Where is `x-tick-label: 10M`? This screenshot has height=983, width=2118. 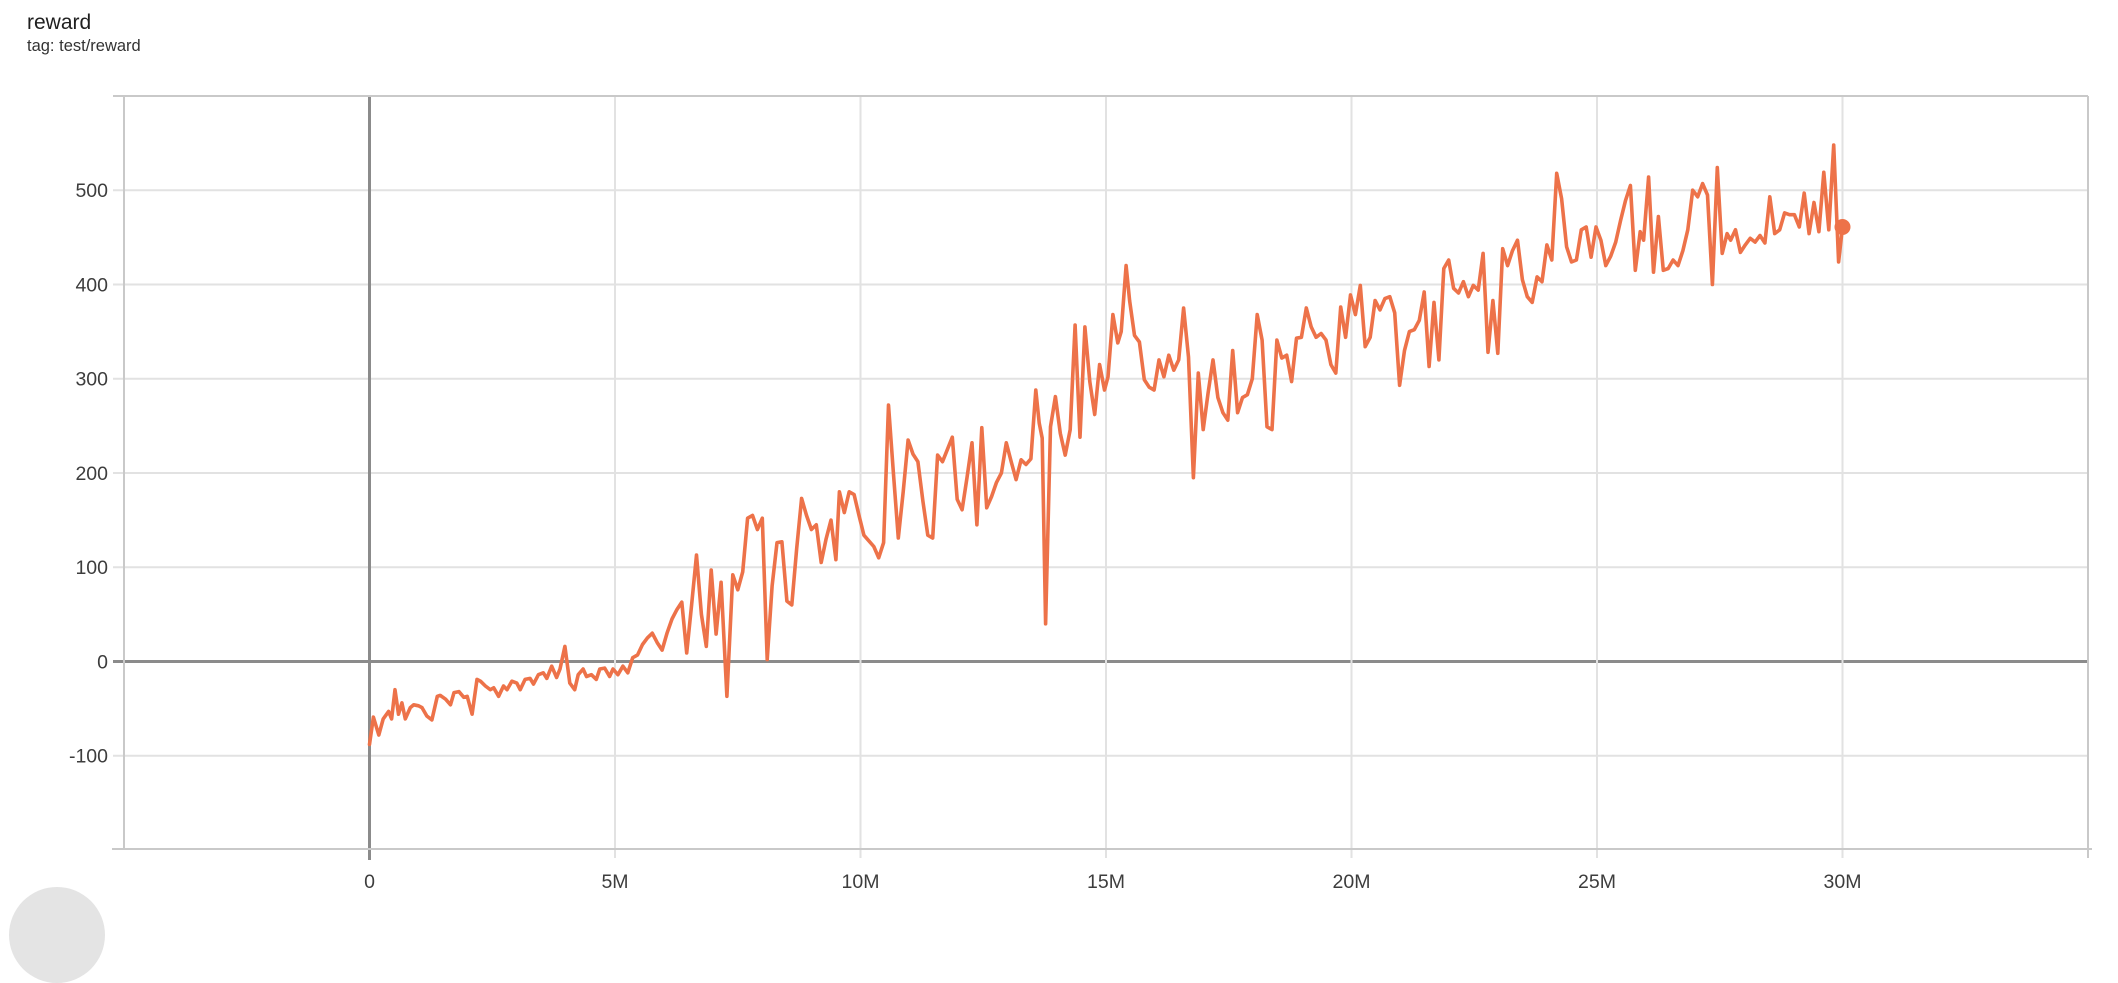
x-tick-label: 10M is located at coordinates (861, 882).